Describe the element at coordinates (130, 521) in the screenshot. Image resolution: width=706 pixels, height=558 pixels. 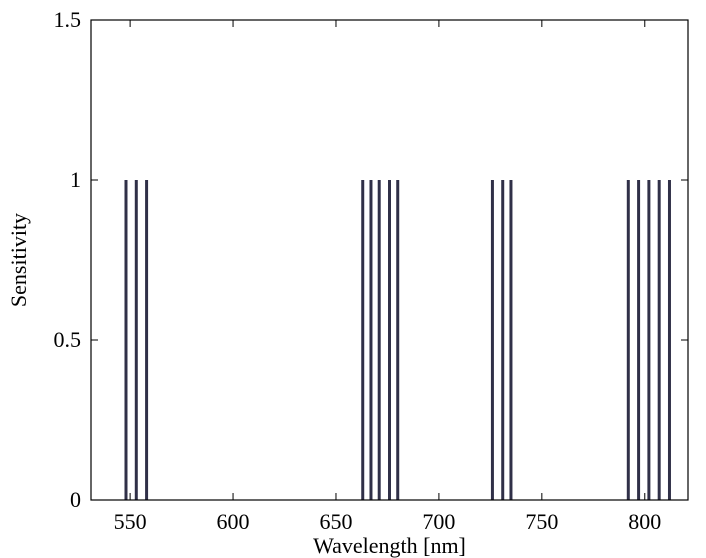
I see `x-tick-label: 550` at that location.